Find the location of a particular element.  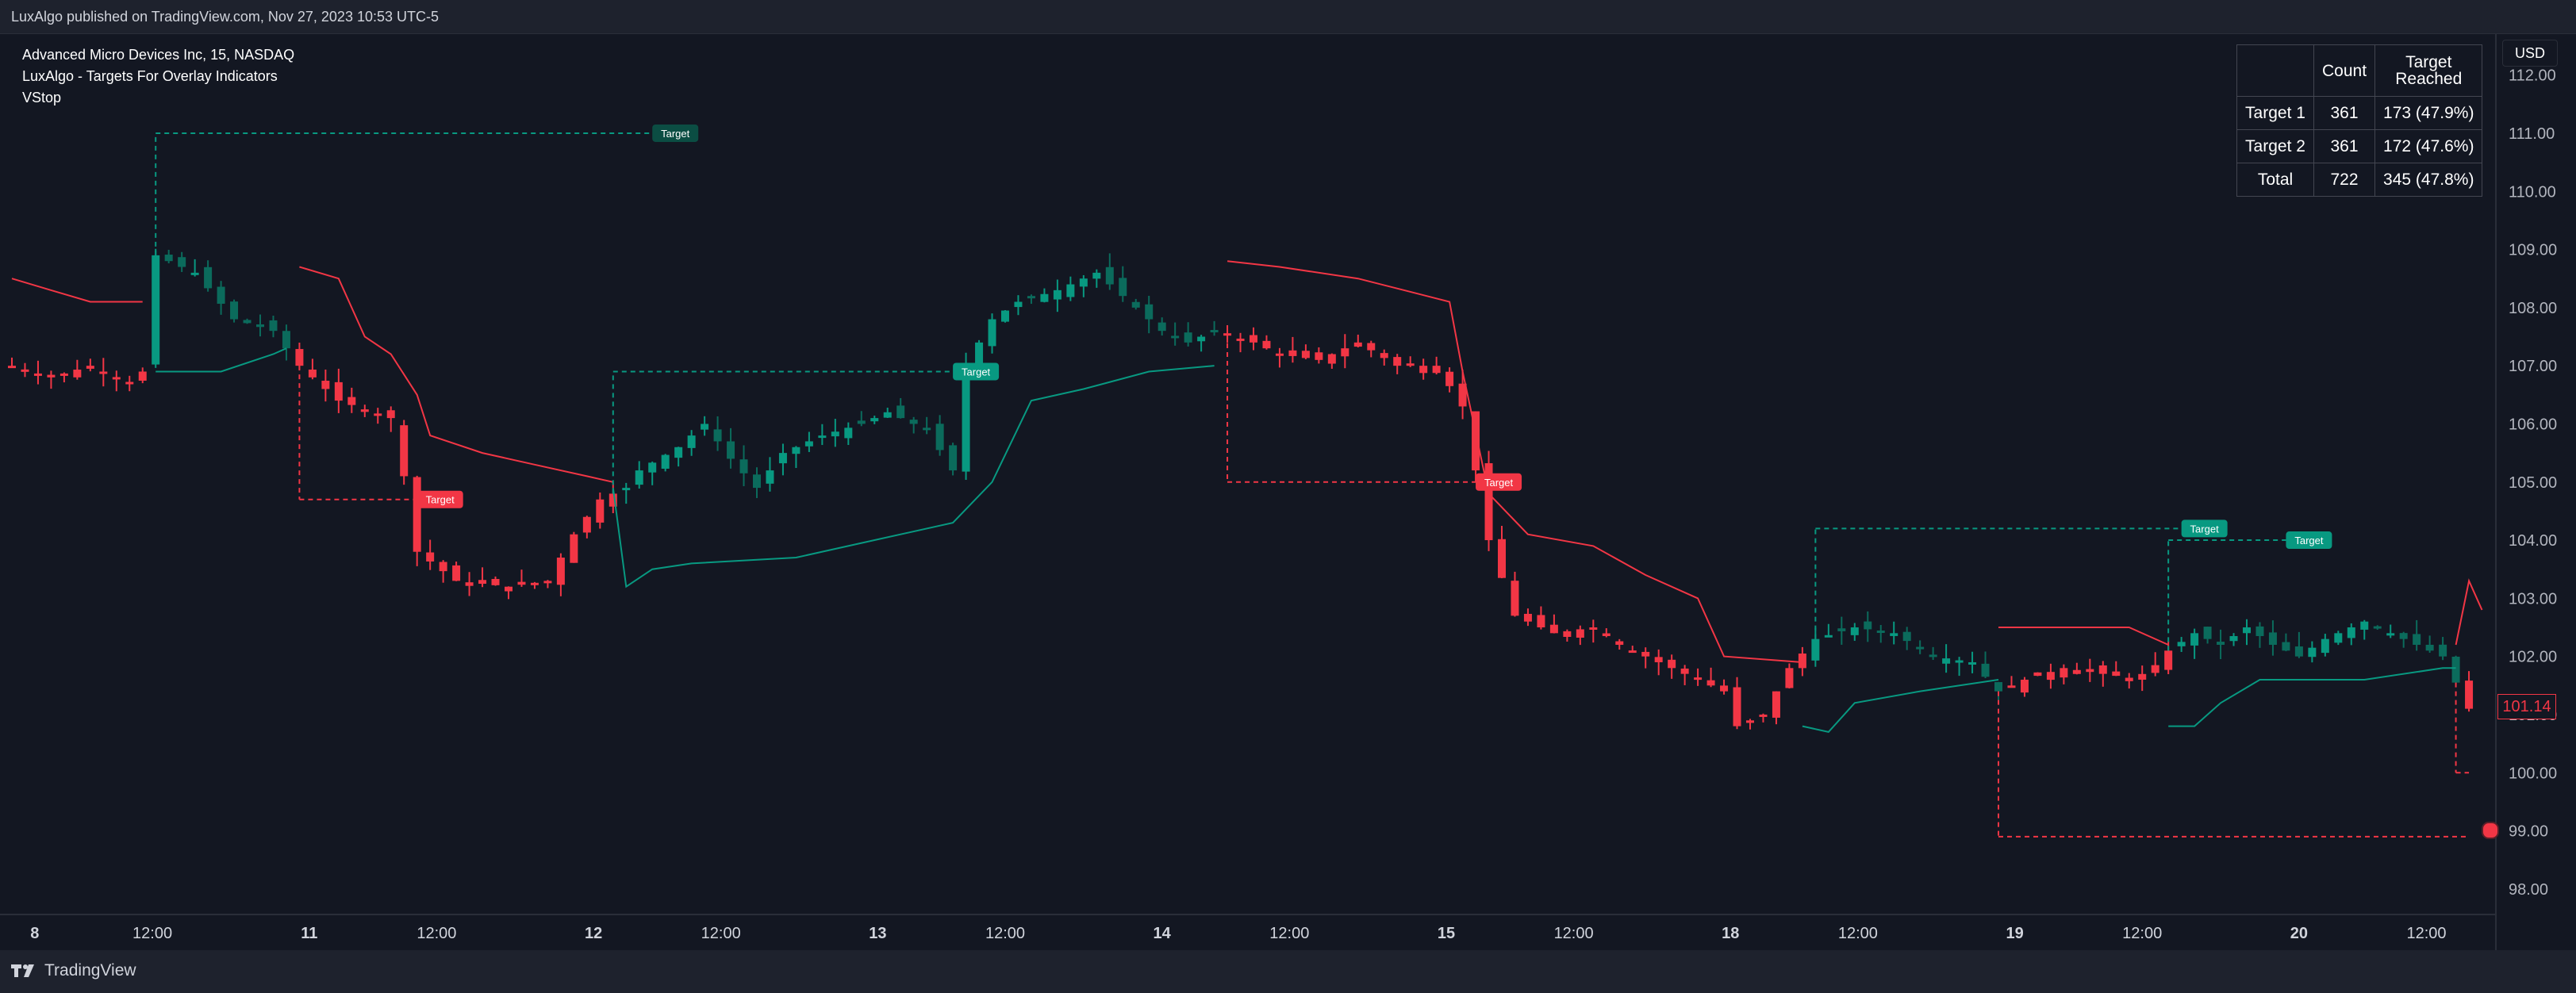

overlay-title: VStop is located at coordinates (42, 97).